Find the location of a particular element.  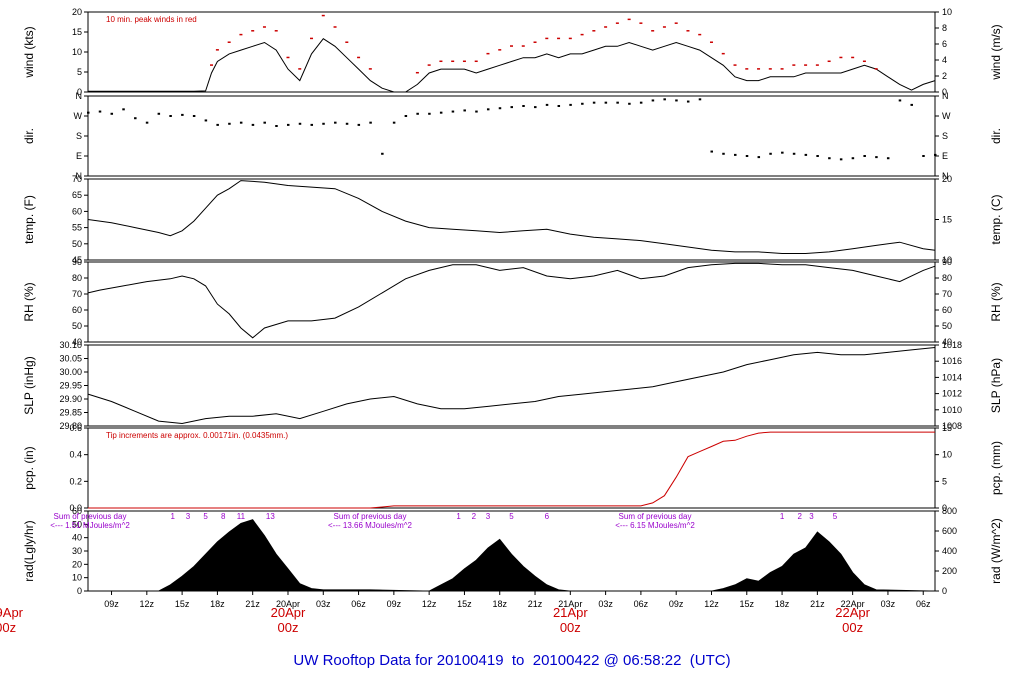

y2-axis-label-rh: RH (%) is located at coordinates (996, 301).